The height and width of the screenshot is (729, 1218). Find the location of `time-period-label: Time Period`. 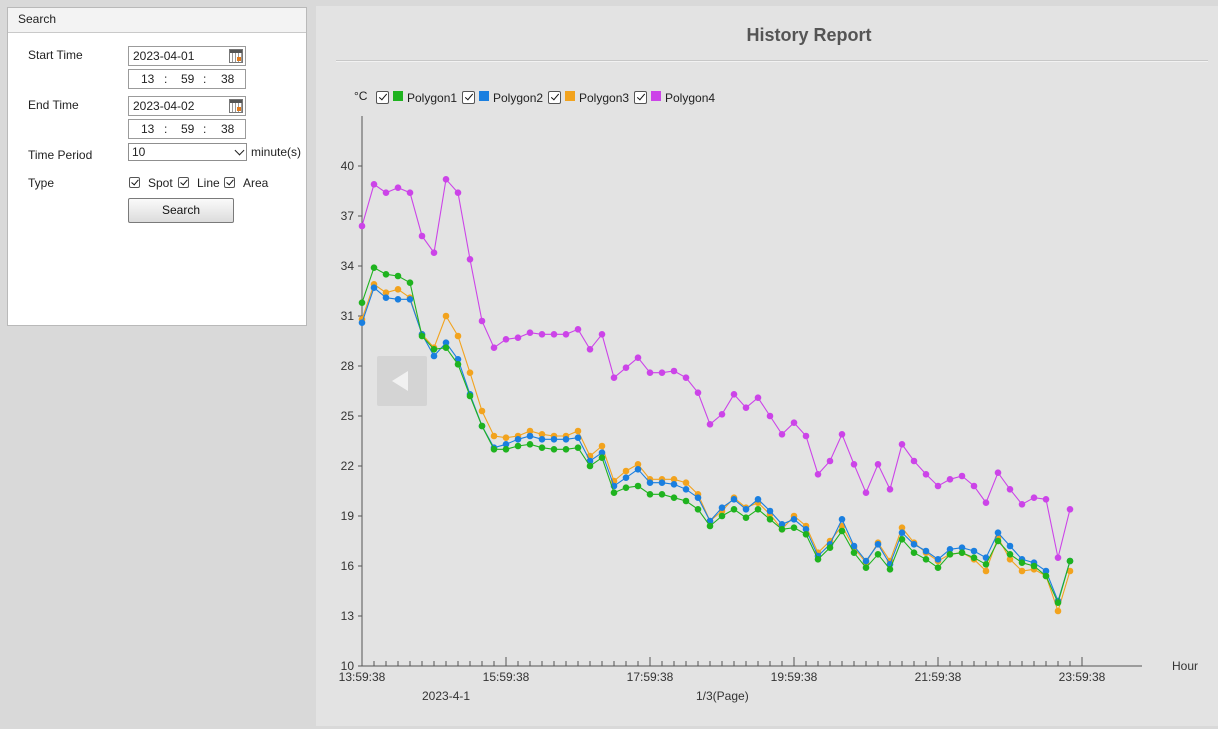

time-period-label: Time Period is located at coordinates (60, 155).